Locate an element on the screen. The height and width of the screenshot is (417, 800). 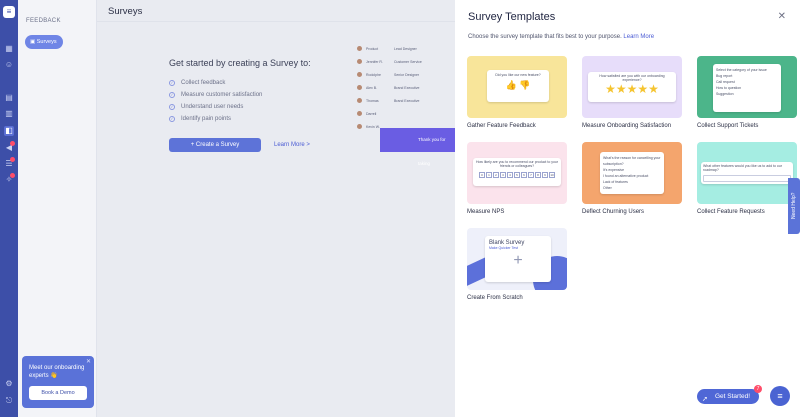
create-survey-button: + Create a Survey is located at coordinates (215, 145).